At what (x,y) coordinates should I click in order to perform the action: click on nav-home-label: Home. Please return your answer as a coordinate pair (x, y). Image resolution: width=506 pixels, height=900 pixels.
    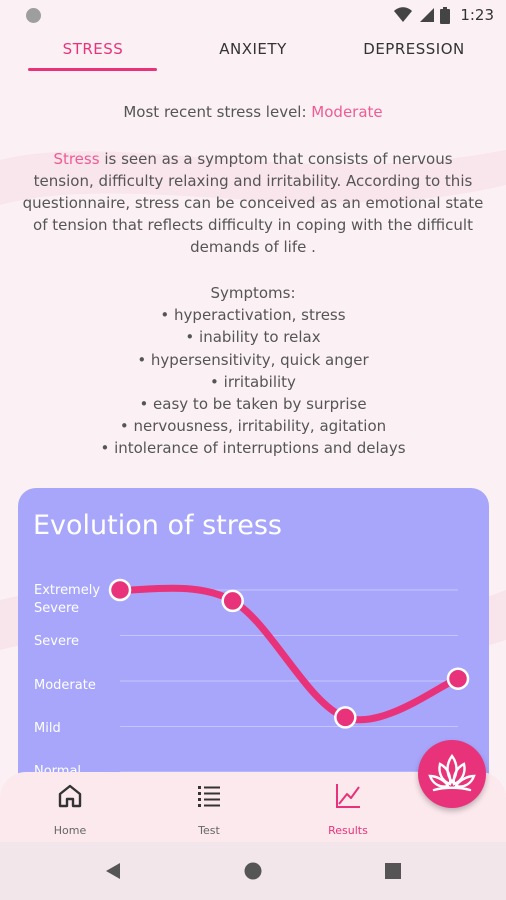
    Looking at the image, I should click on (70, 830).